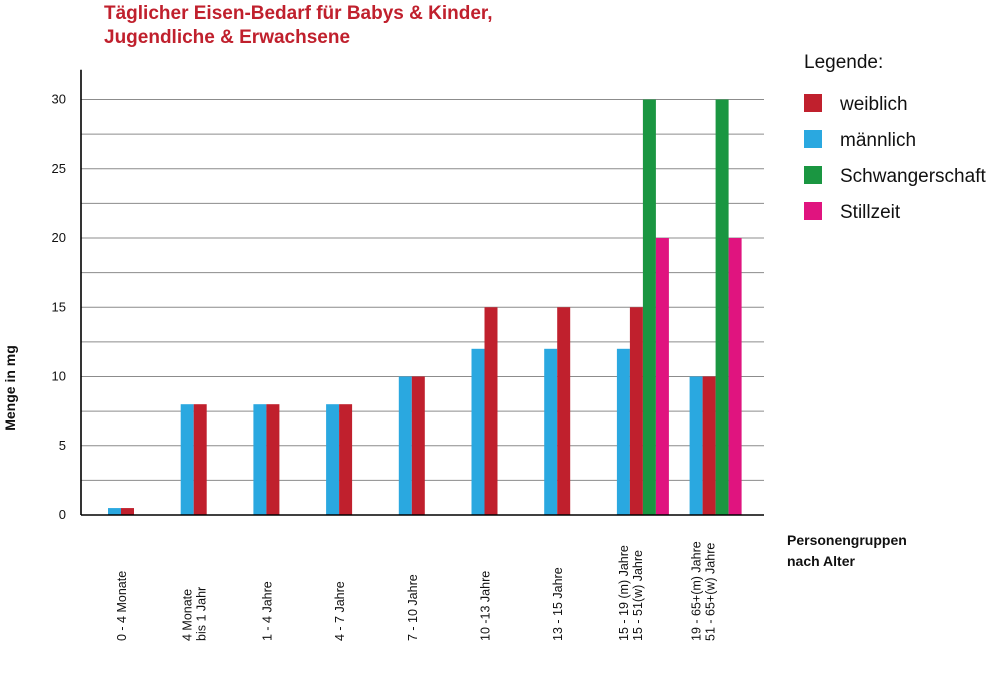 The width and height of the screenshot is (1000, 681). Describe the element at coordinates (59, 99) in the screenshot. I see `y-tick-label: 30` at that location.